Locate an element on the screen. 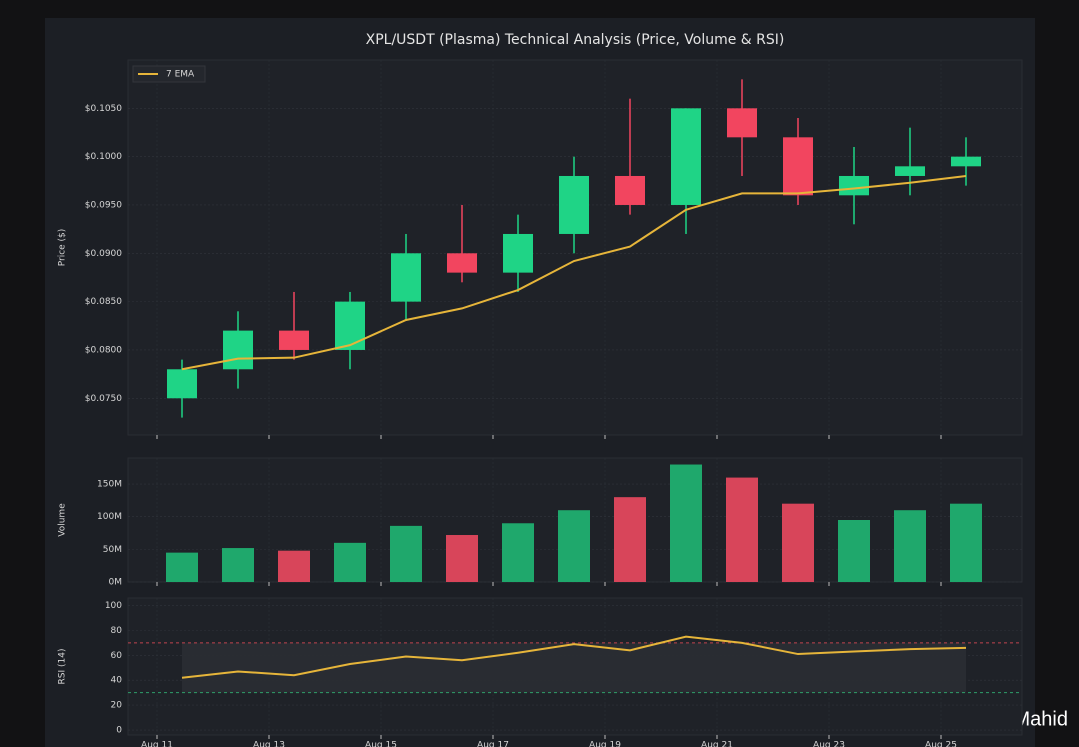  y-tick-label: 150M is located at coordinates (109, 485).